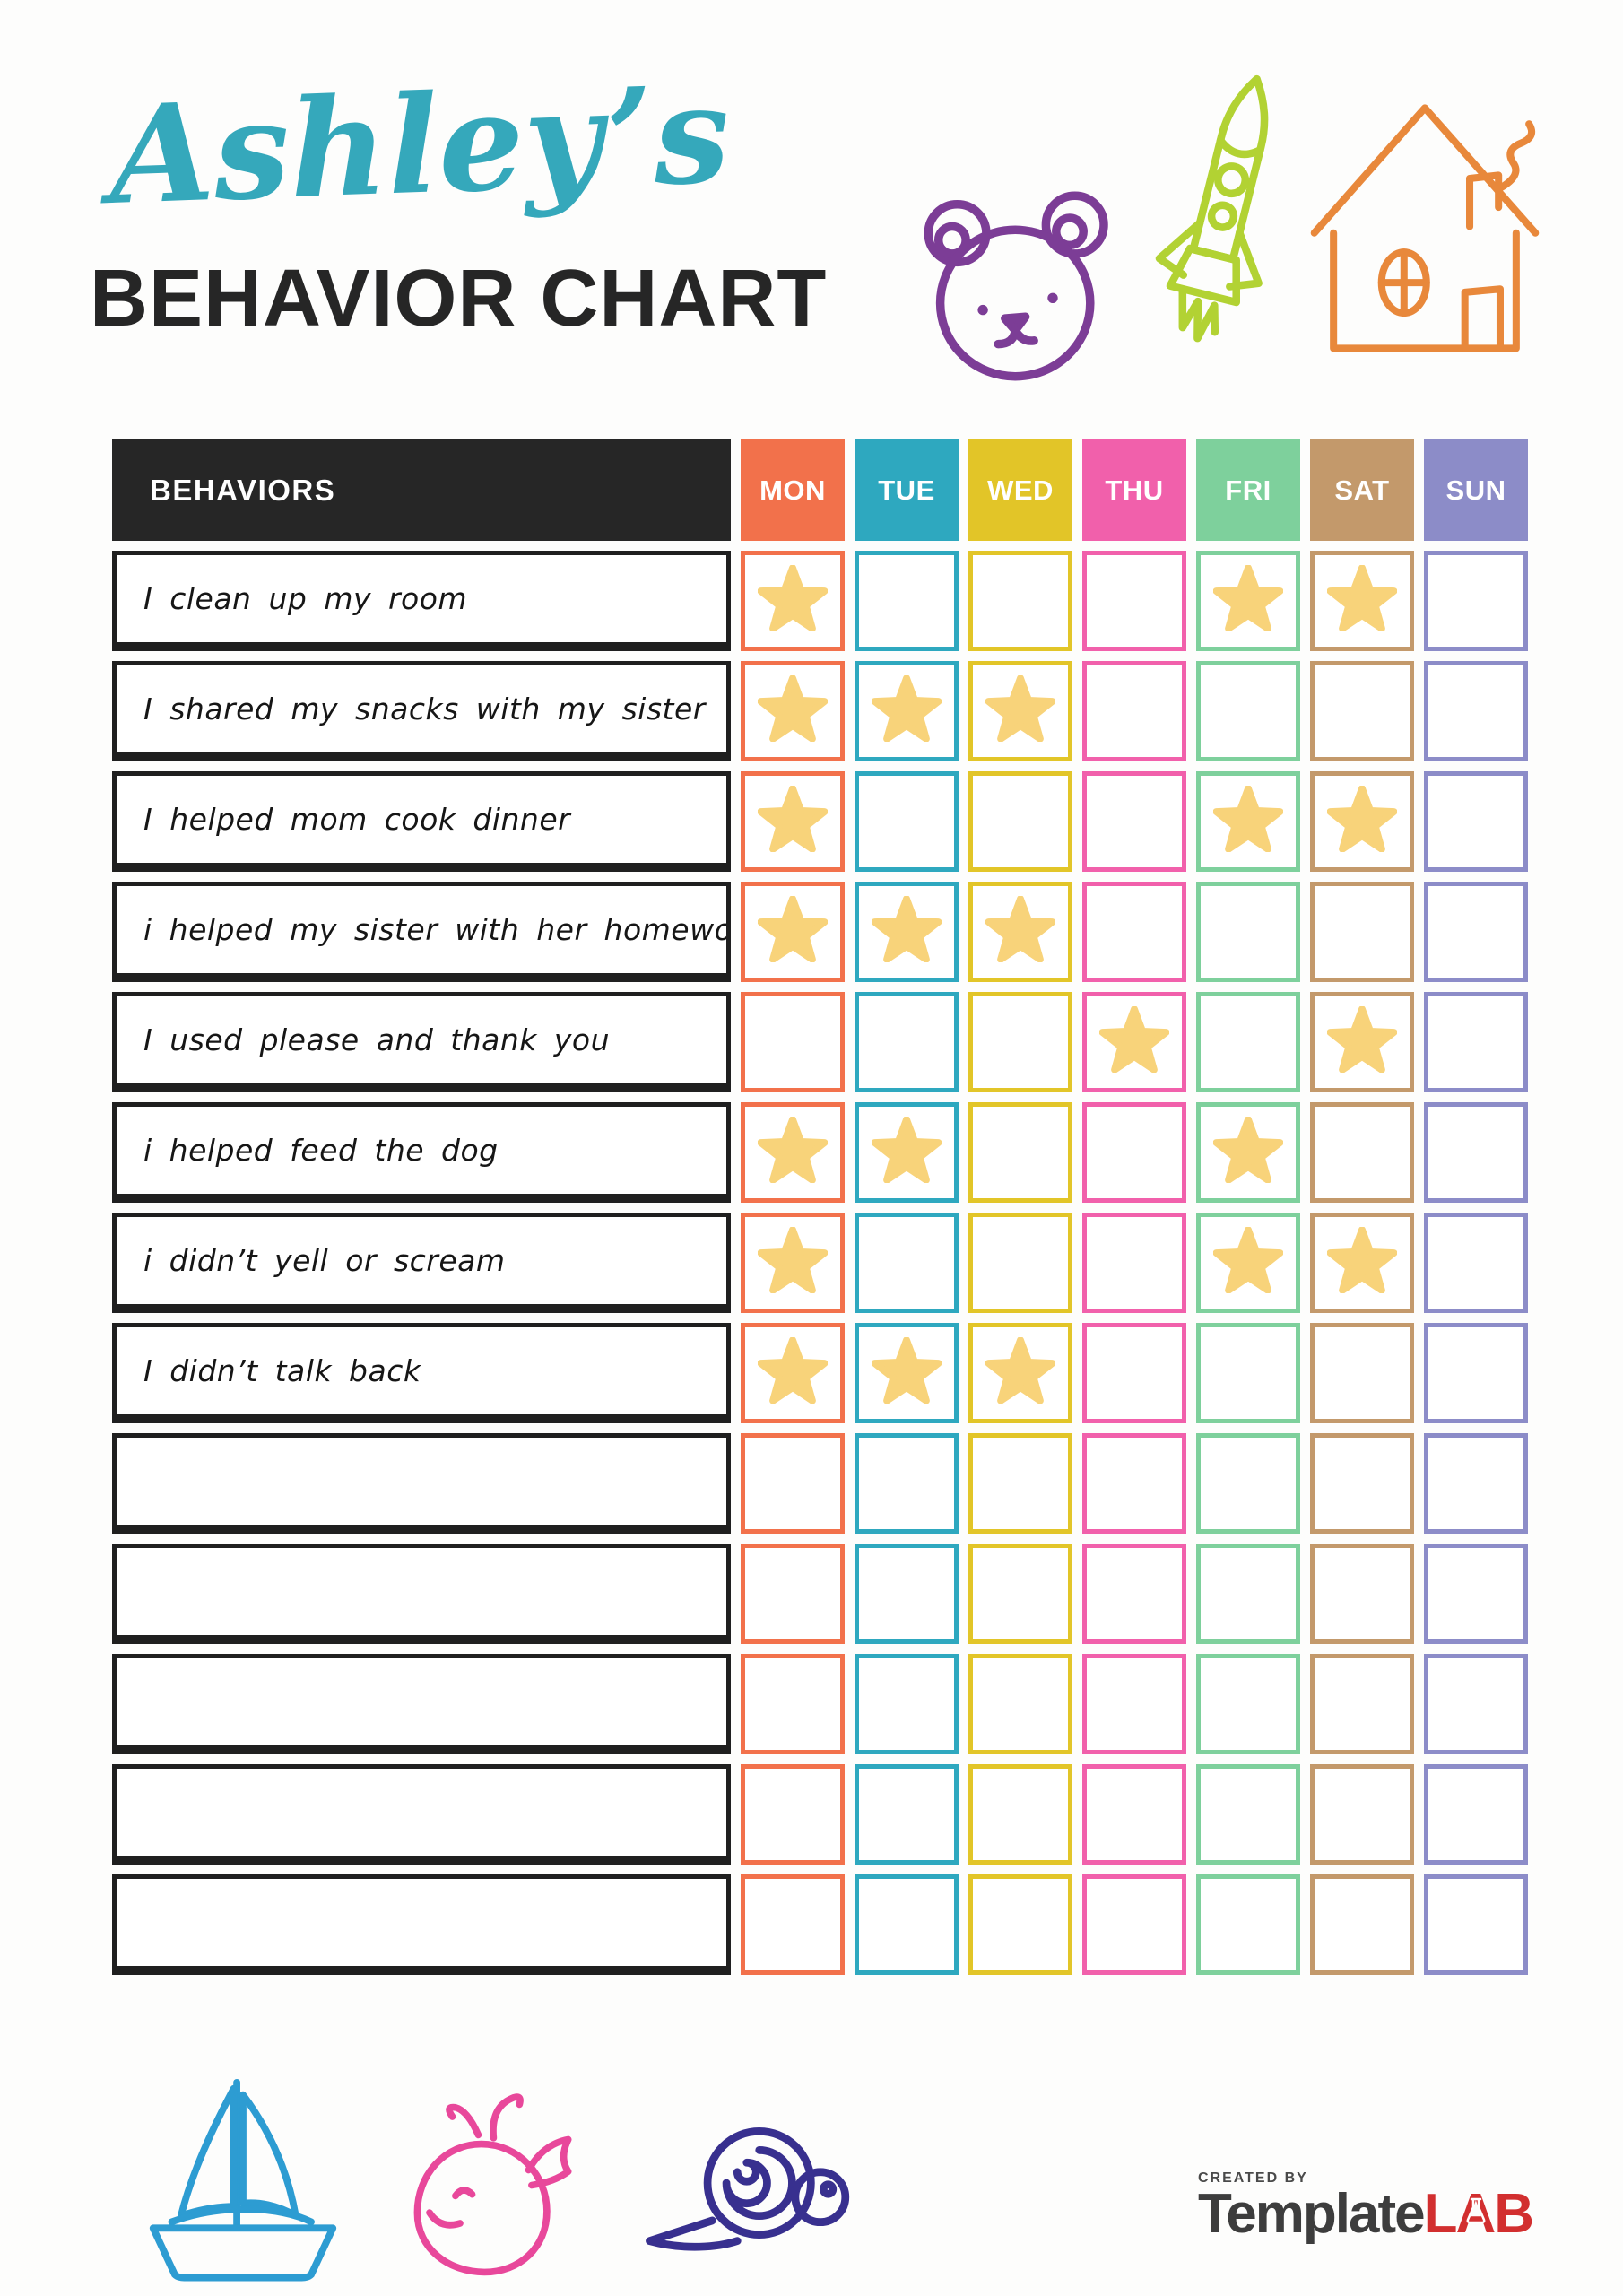 The height and width of the screenshot is (2296, 1623). I want to click on cell-row10-mon, so click(793, 1594).